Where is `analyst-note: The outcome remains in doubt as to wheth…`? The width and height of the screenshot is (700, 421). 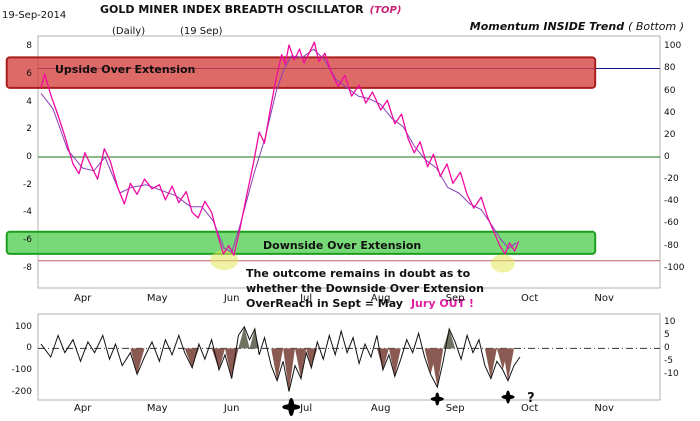
analyst-note: The outcome remains in doubt as to wheth… is located at coordinates (365, 288).